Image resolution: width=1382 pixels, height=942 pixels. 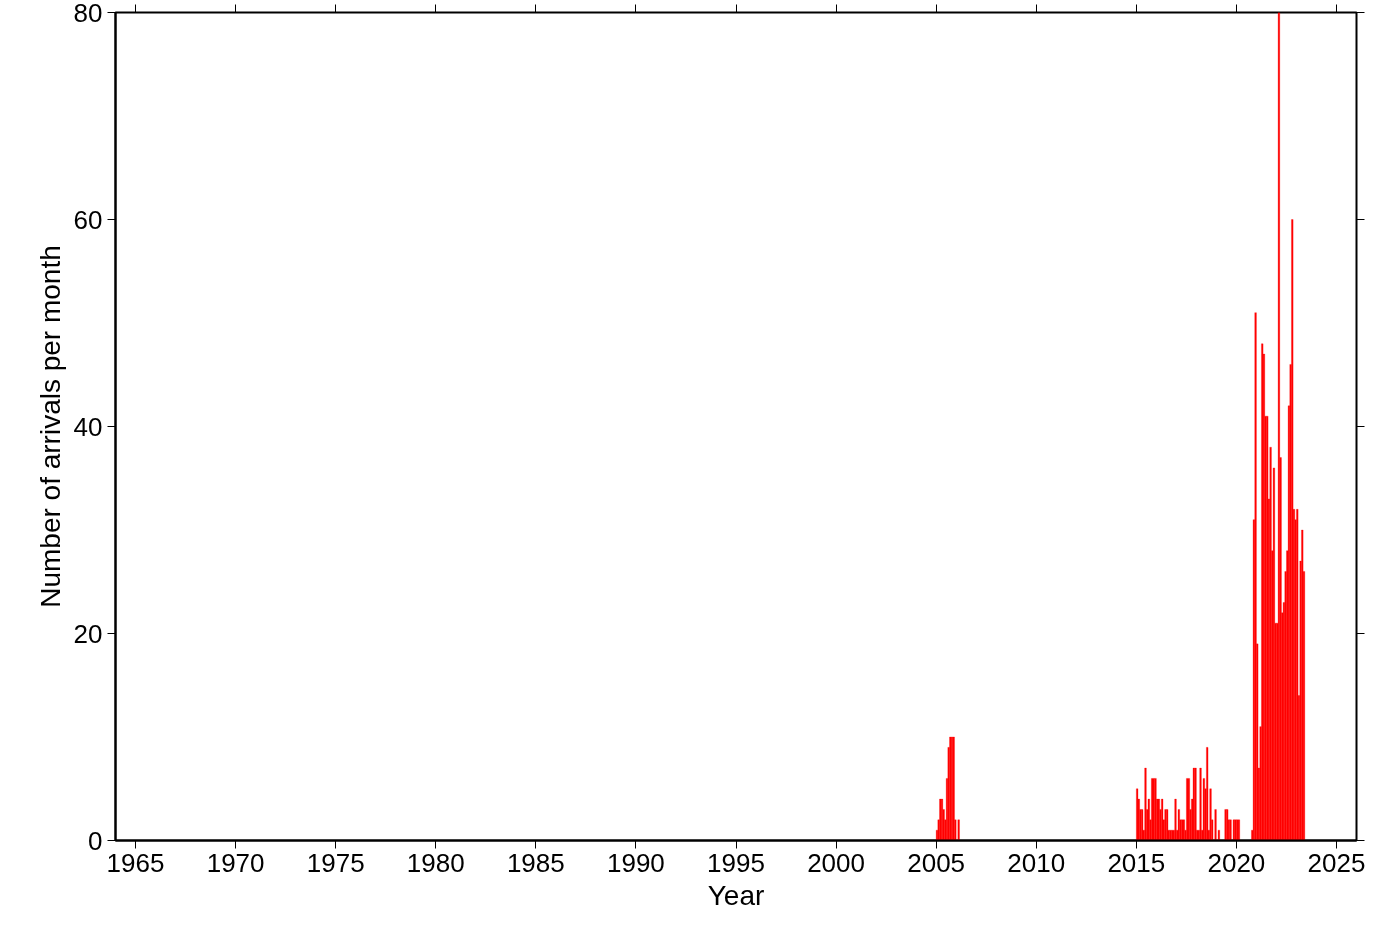 What do you see at coordinates (1036, 862) in the screenshot?
I see `x-tick-label: 2010` at bounding box center [1036, 862].